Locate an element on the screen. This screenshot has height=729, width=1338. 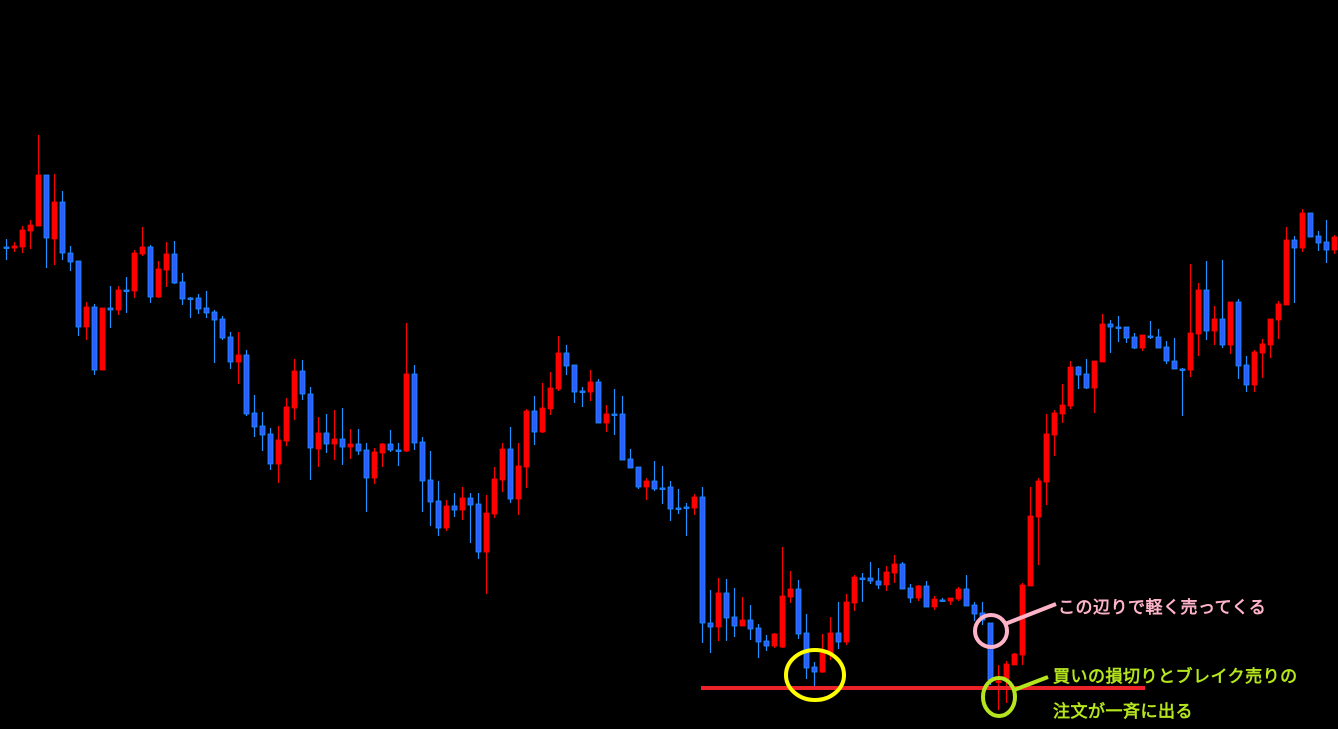
candle-70-bearish is located at coordinates (566, 360).